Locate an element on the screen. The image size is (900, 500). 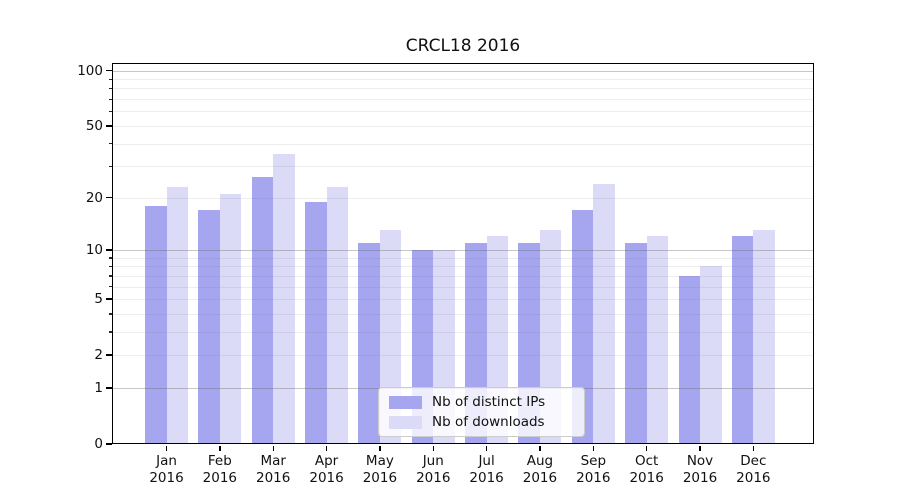
bar-downloads-oct is located at coordinates (657, 340).